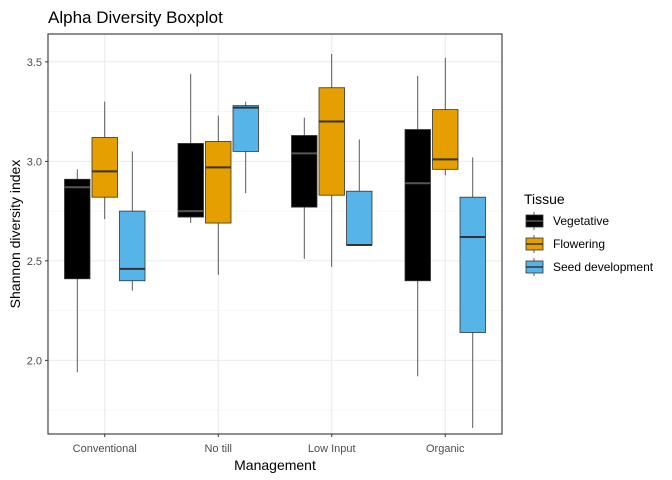 This screenshot has width=672, height=480. I want to click on x-tick-label: Organic, so click(445, 449).